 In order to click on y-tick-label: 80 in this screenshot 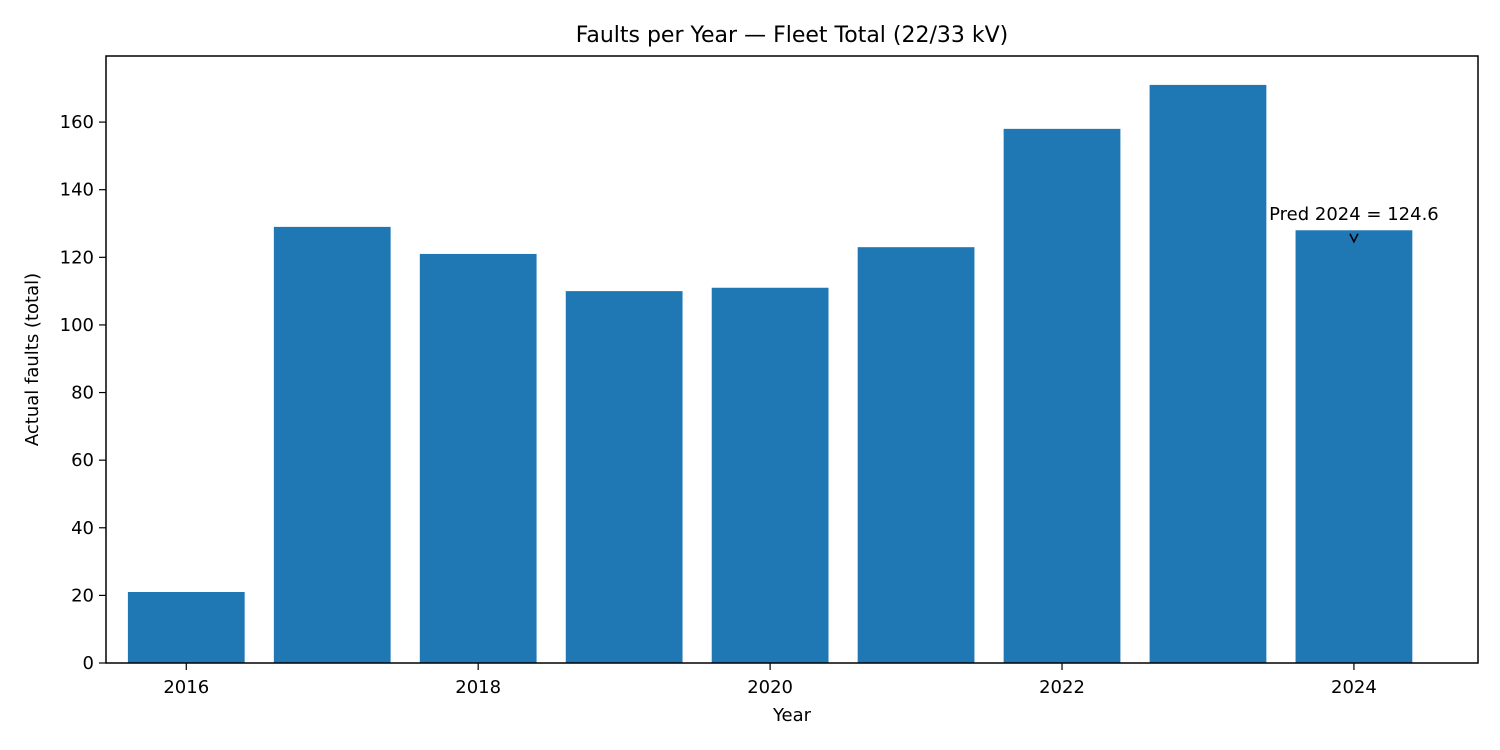, I will do `click(82, 393)`.